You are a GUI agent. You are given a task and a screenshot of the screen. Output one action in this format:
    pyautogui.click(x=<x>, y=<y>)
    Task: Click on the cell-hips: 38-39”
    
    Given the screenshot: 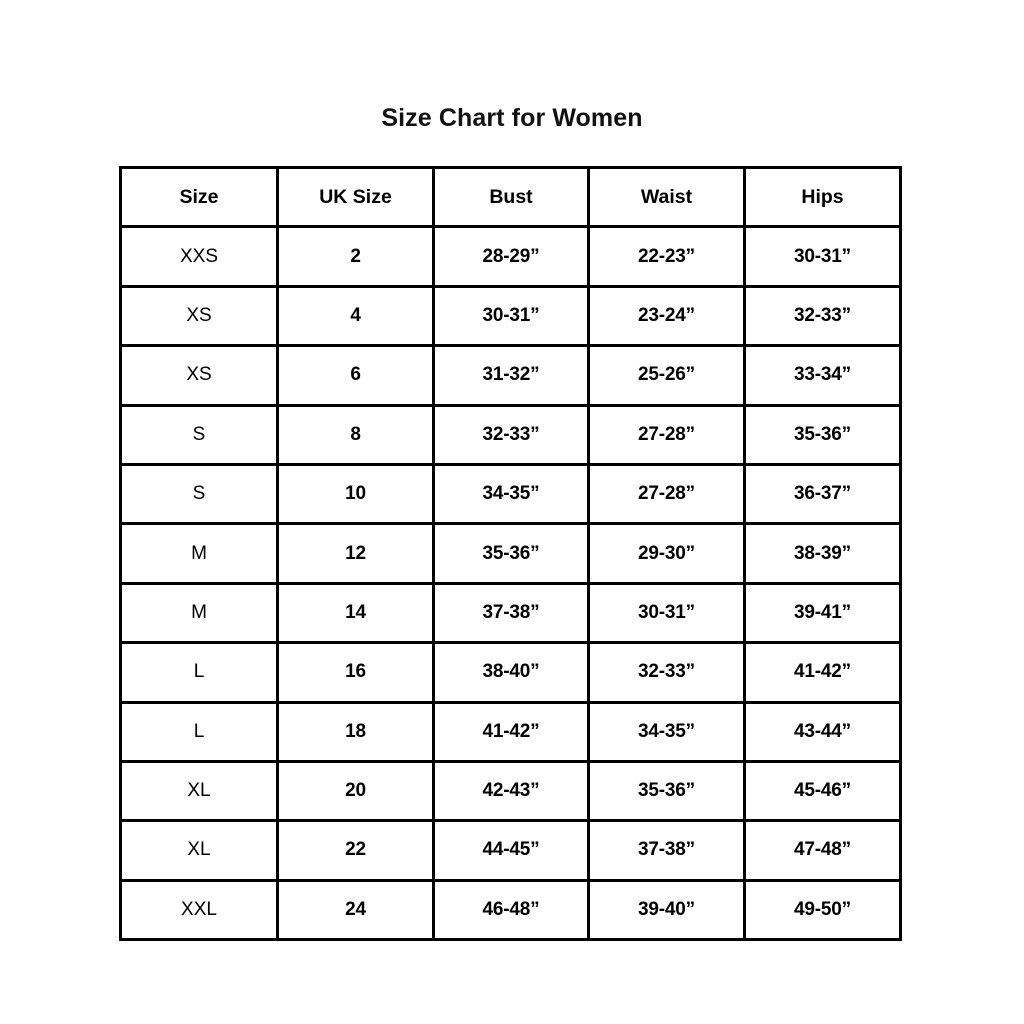 What is the action you would take?
    pyautogui.click(x=822, y=553)
    